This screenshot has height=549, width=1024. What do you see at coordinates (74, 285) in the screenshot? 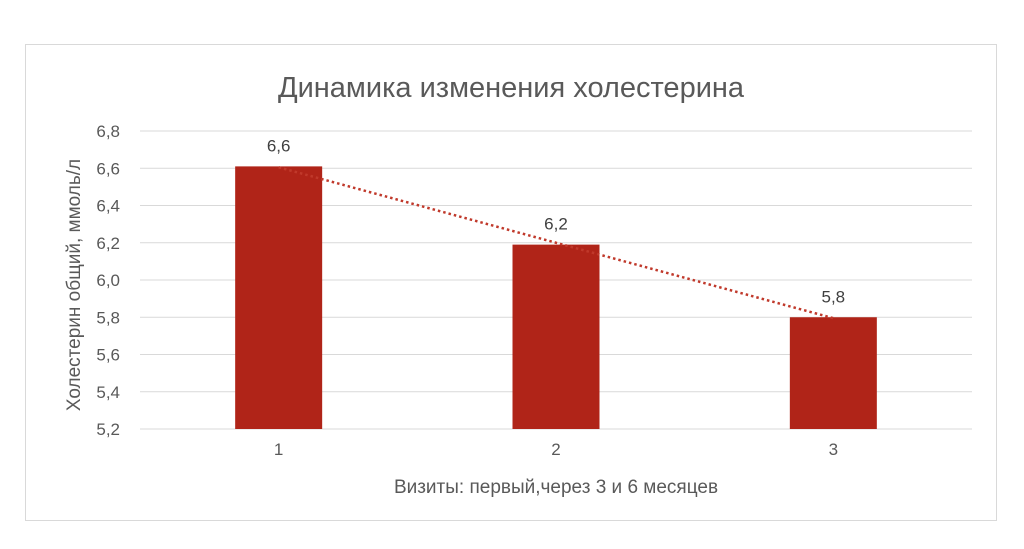
I see `y-axis-label: Холестерин общий, ммоль/л` at bounding box center [74, 285].